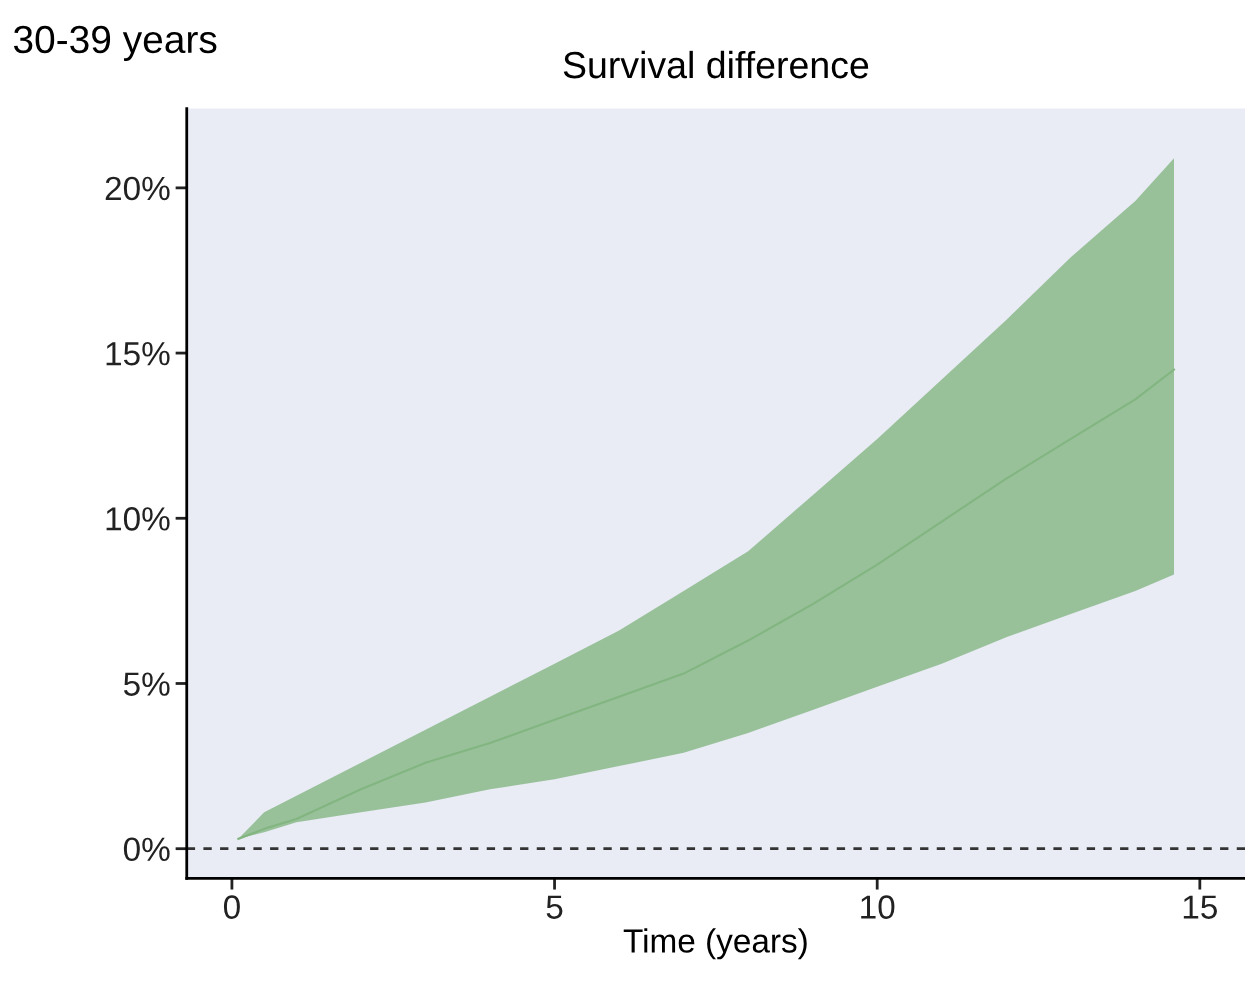 The width and height of the screenshot is (1245, 987). I want to click on x-tick-label: 5, so click(554, 907).